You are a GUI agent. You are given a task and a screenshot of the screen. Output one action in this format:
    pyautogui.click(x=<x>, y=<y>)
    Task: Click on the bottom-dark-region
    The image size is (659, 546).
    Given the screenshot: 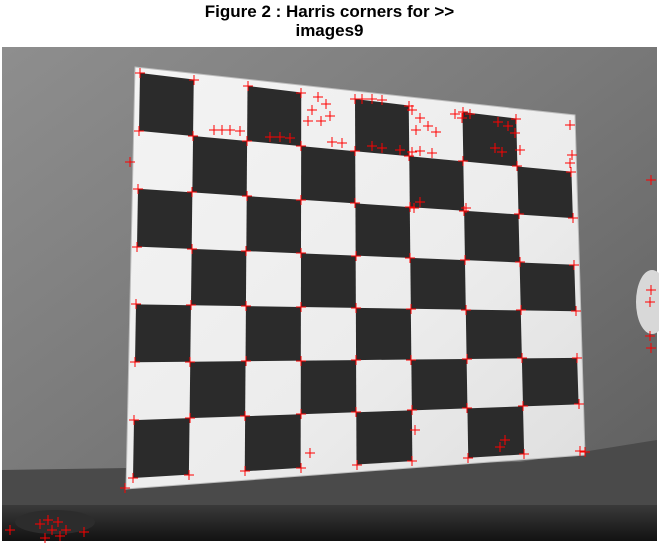 What is the action you would take?
    pyautogui.click(x=329, y=523)
    